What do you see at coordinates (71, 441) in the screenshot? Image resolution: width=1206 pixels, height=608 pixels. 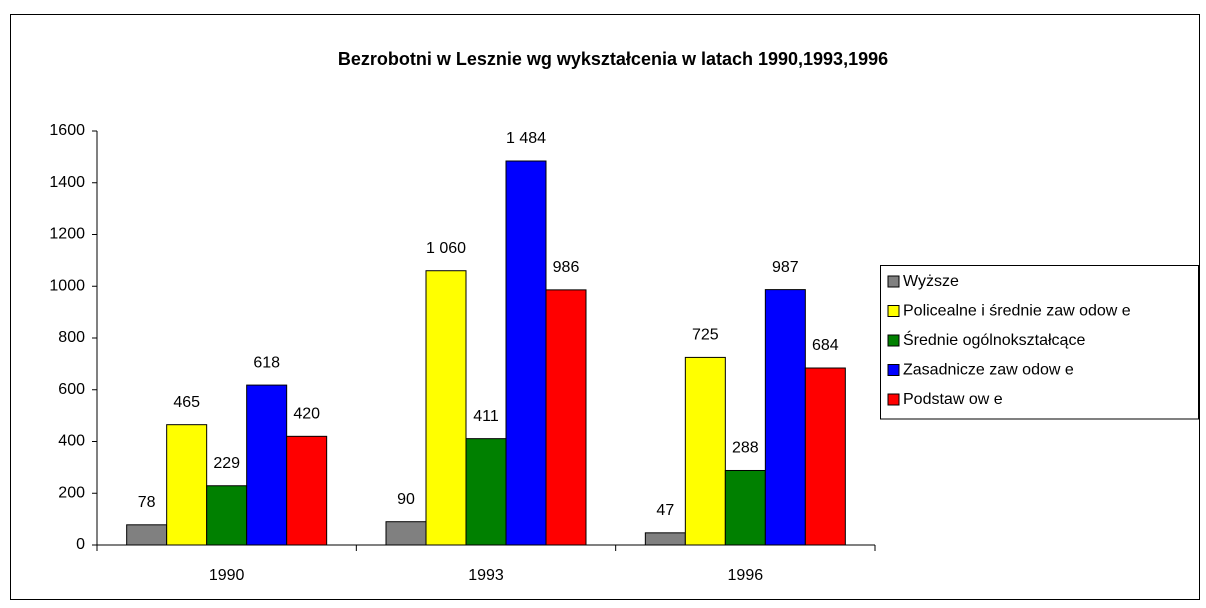 I see `y-tick-label: 400` at bounding box center [71, 441].